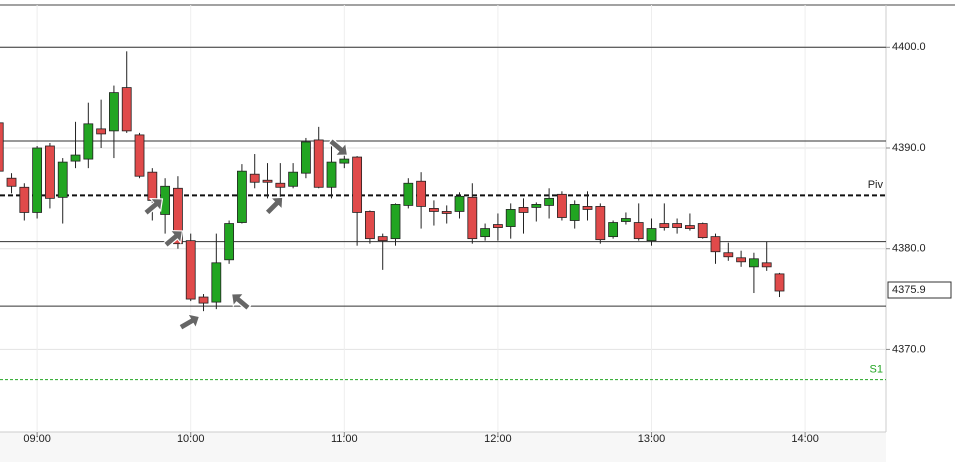 The height and width of the screenshot is (467, 955). Describe the element at coordinates (876, 370) in the screenshot. I see `support-label: S1` at that location.